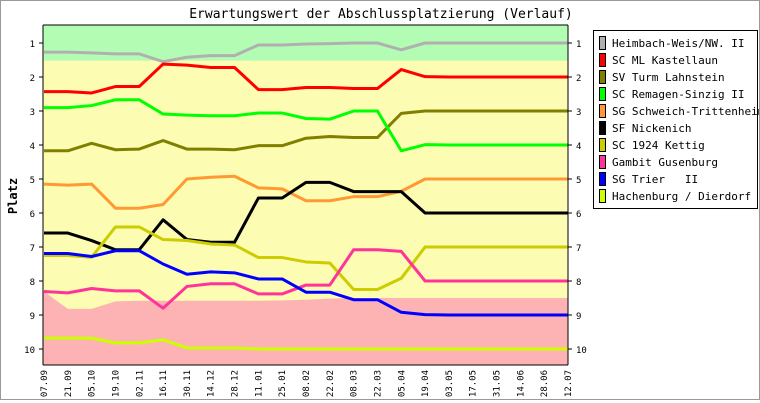 This screenshot has height=403, width=760. I want to click on y-tick-label-right: 7, so click(578, 249).